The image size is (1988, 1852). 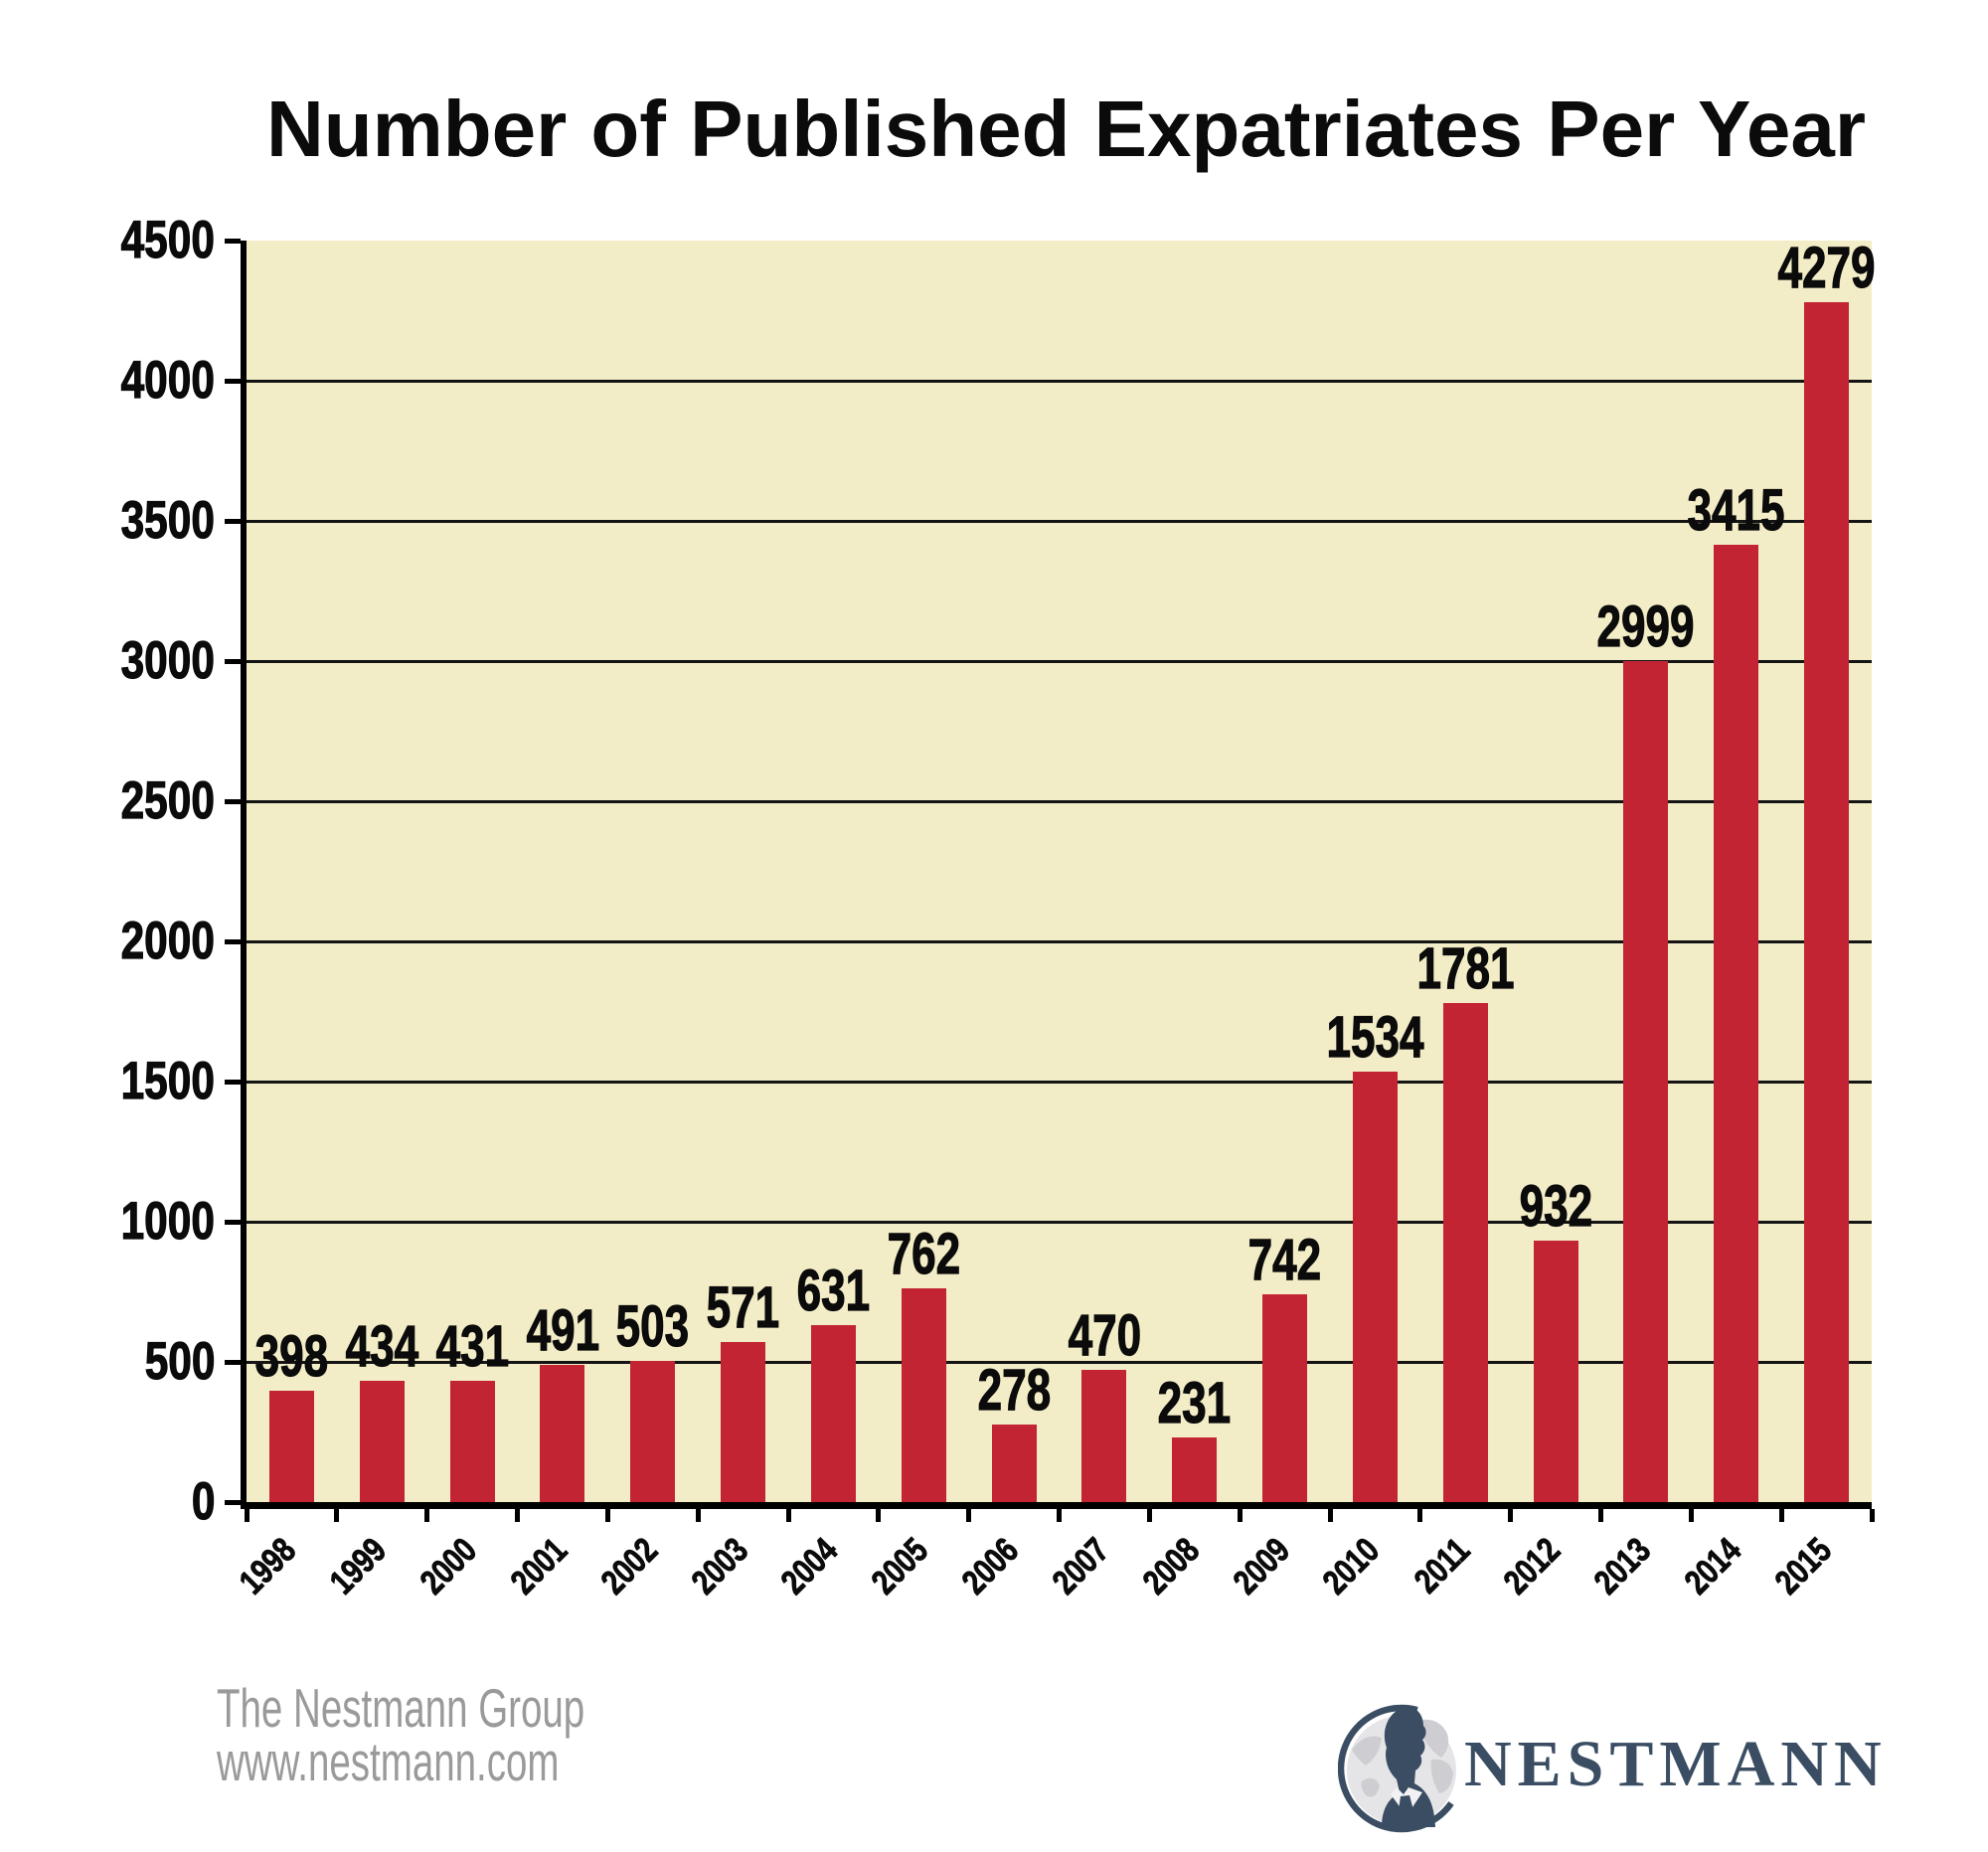 I want to click on y-tick-label: 2500, so click(x=167, y=800).